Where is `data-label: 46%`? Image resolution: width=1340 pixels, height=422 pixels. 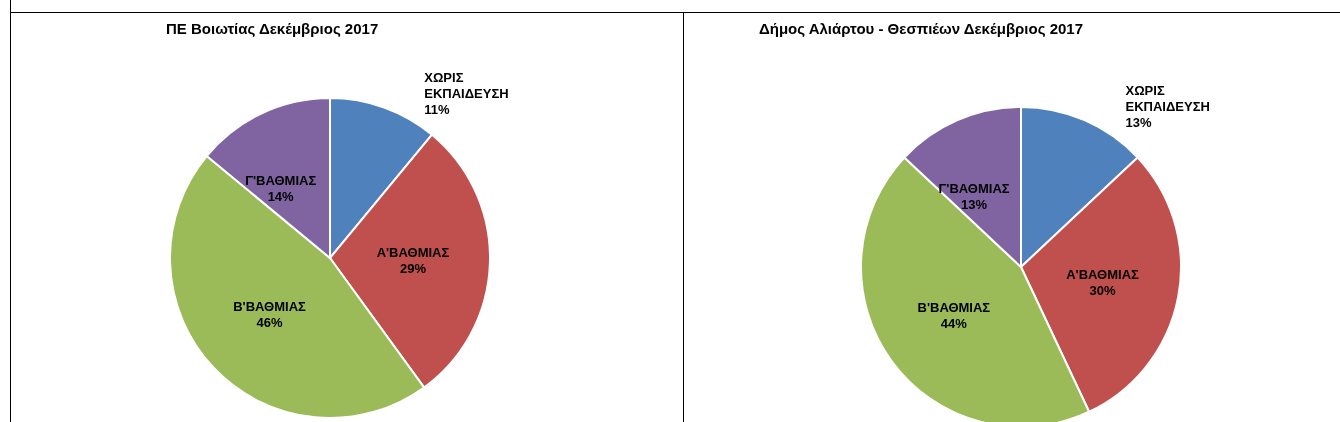
data-label: 46% is located at coordinates (269, 323).